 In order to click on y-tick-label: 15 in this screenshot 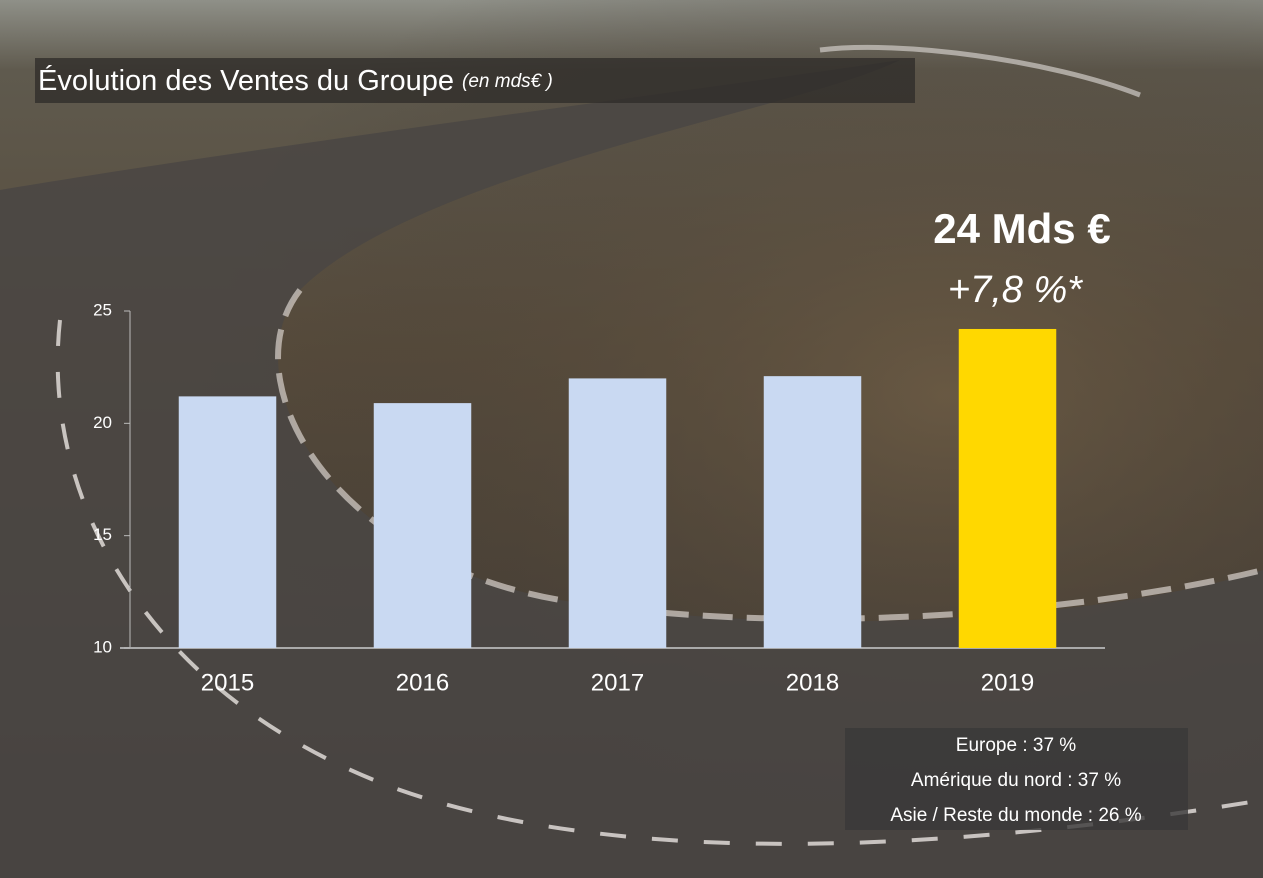, I will do `click(102, 534)`.